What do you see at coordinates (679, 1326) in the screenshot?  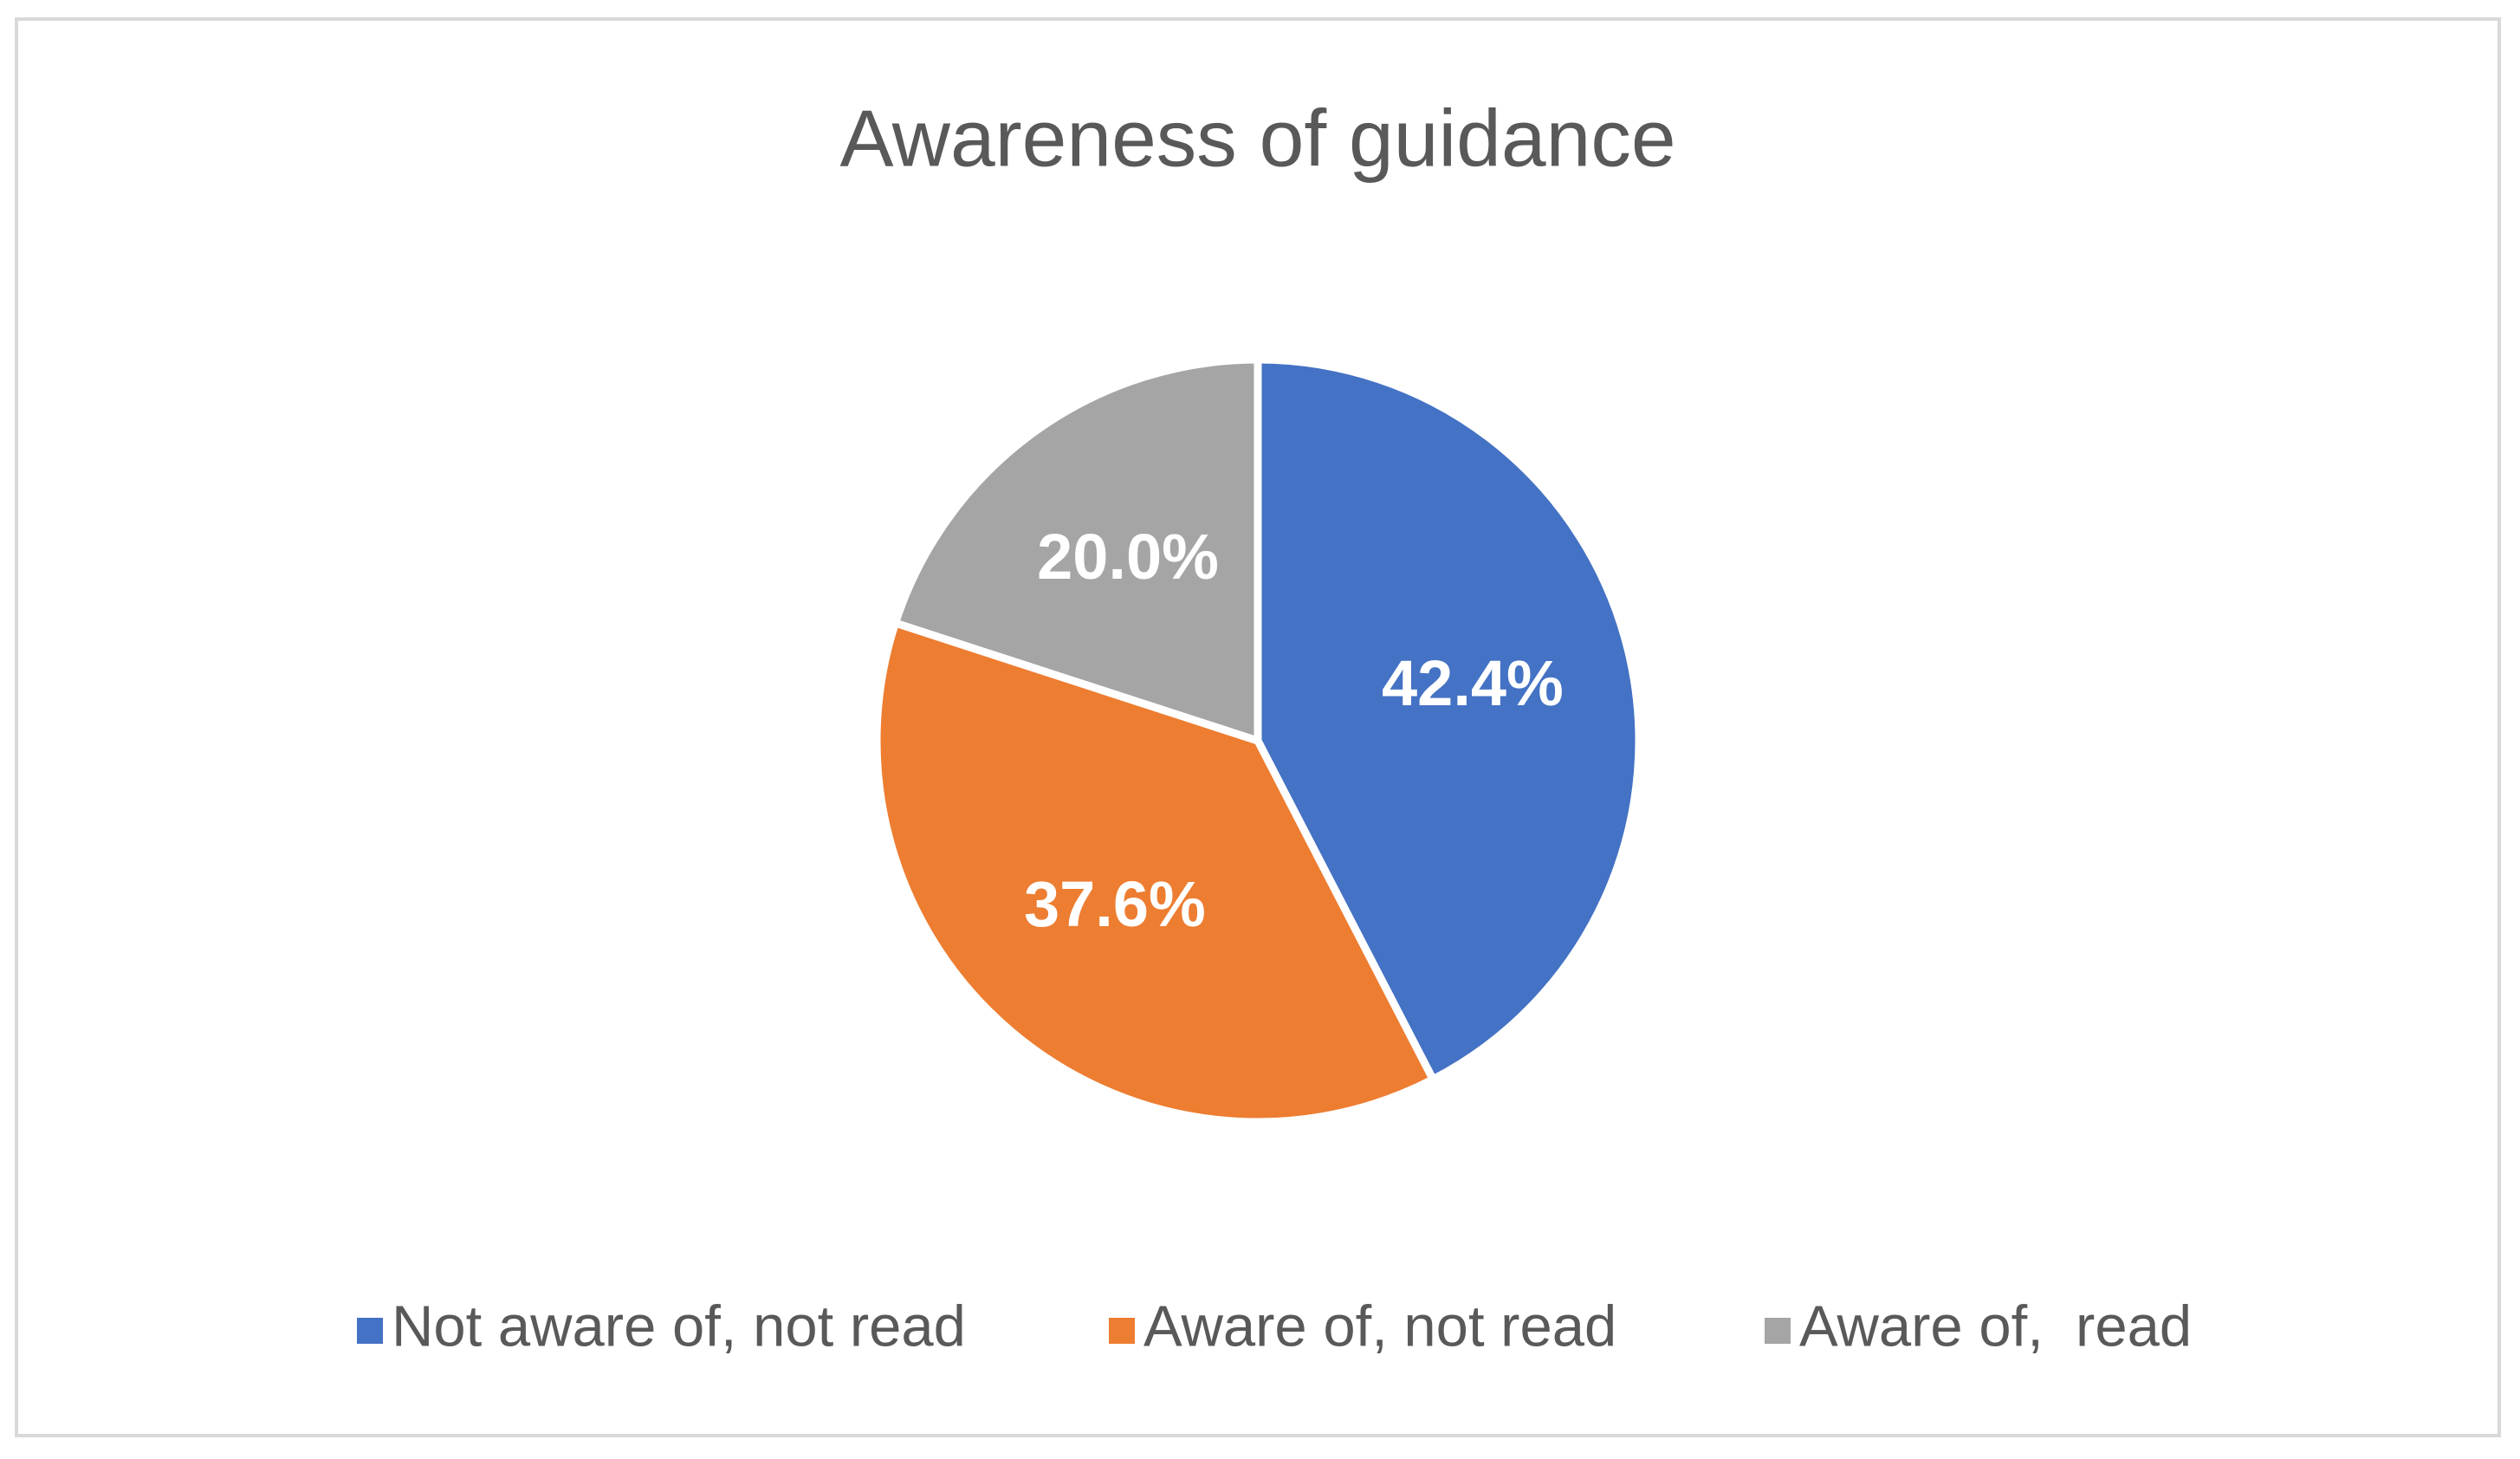 I see `legend-label: Not aware of, not read` at bounding box center [679, 1326].